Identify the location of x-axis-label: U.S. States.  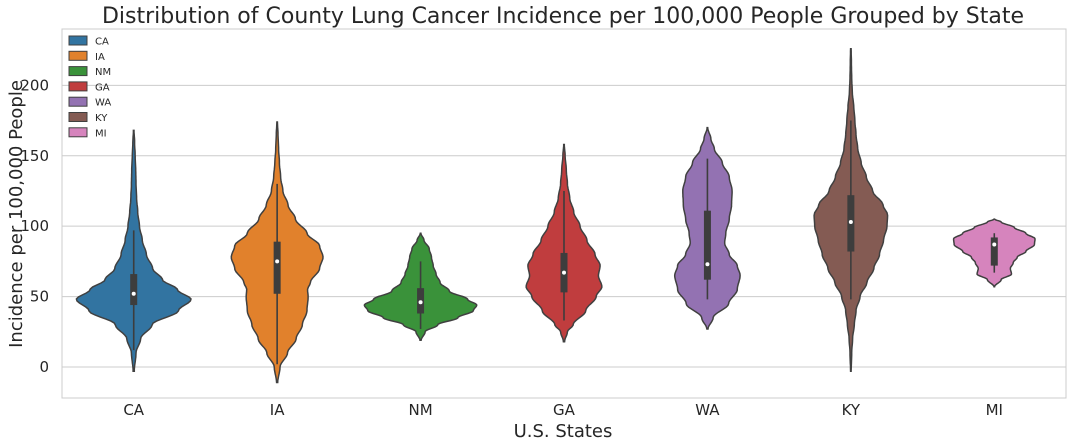
(563, 431).